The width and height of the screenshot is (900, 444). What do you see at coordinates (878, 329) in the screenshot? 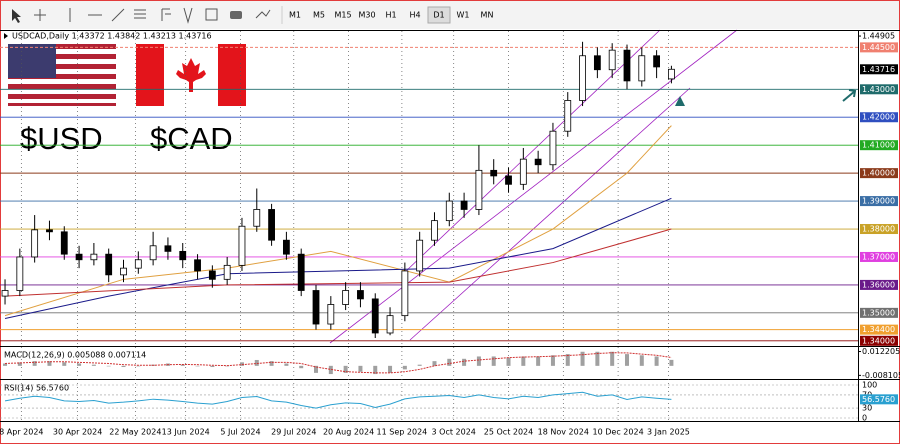
I see `level-label: 1.34400` at bounding box center [878, 329].